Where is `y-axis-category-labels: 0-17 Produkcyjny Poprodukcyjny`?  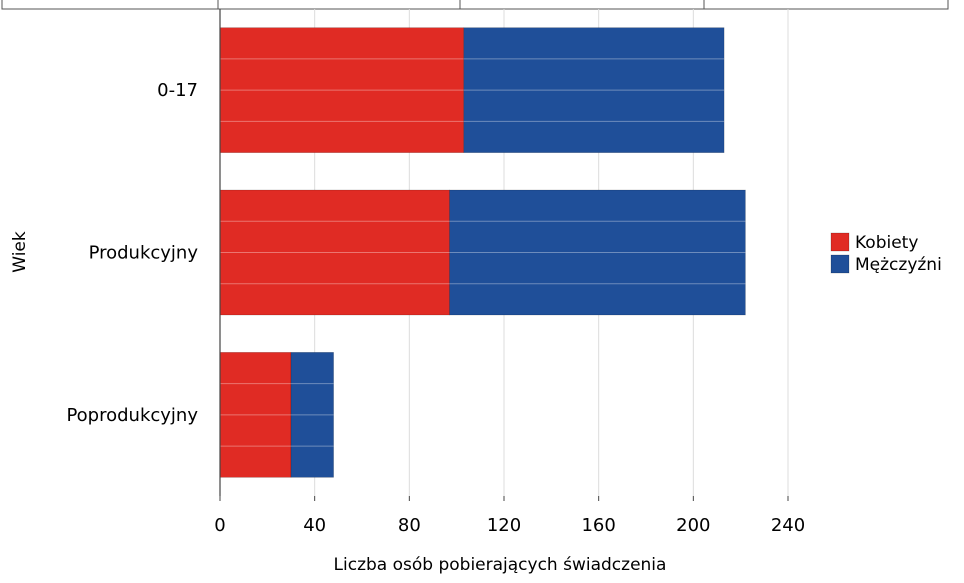
y-axis-category-labels: 0-17 Produkcyjny Poprodukcyjny is located at coordinates (132, 253).